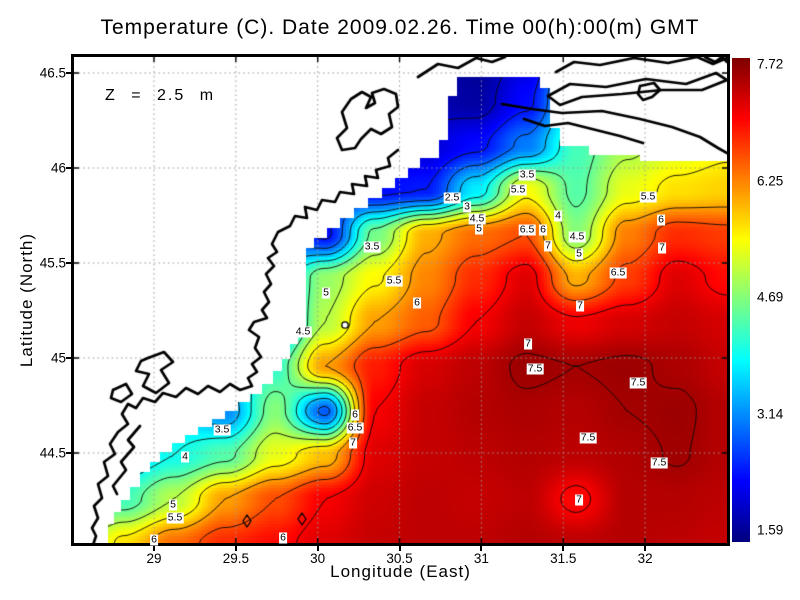 This screenshot has height=600, width=800. What do you see at coordinates (52, 73) in the screenshot?
I see `y-tick-label: 46.5` at bounding box center [52, 73].